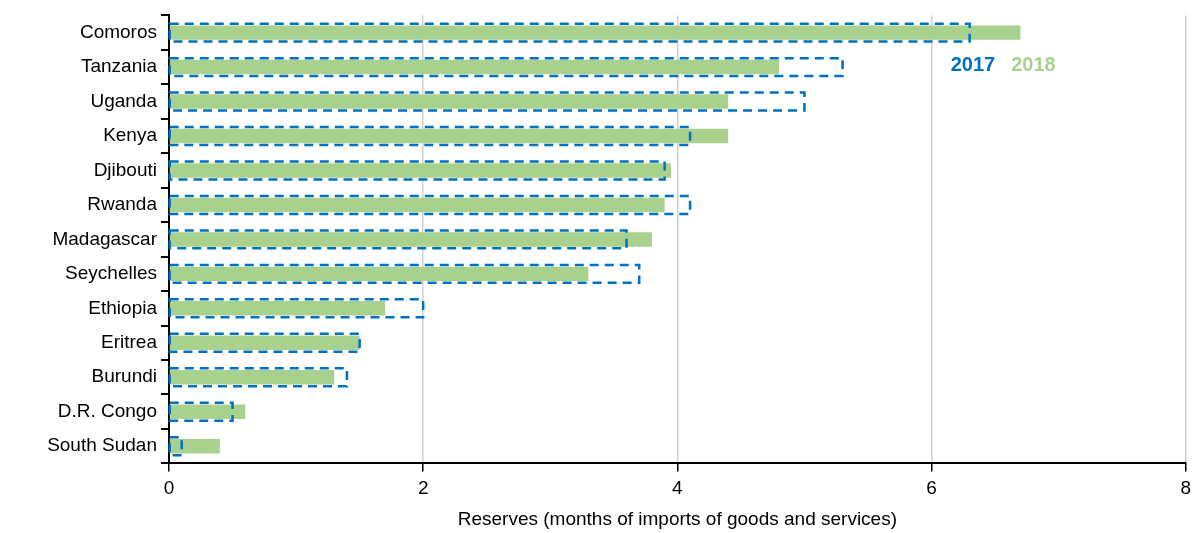  Describe the element at coordinates (1186, 488) in the screenshot. I see `x-tick-label: 8` at that location.